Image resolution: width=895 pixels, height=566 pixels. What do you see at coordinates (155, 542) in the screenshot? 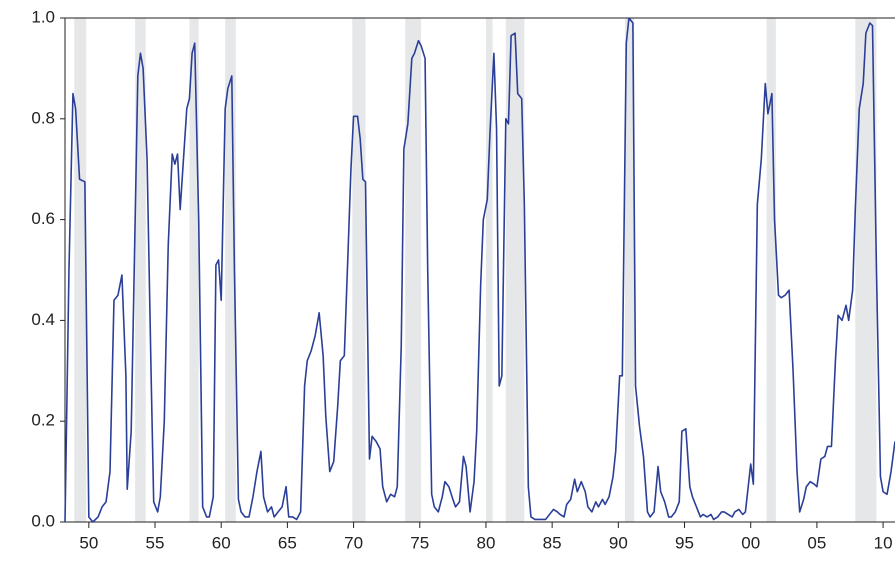
I see `x-tick-label: 55` at bounding box center [155, 542].